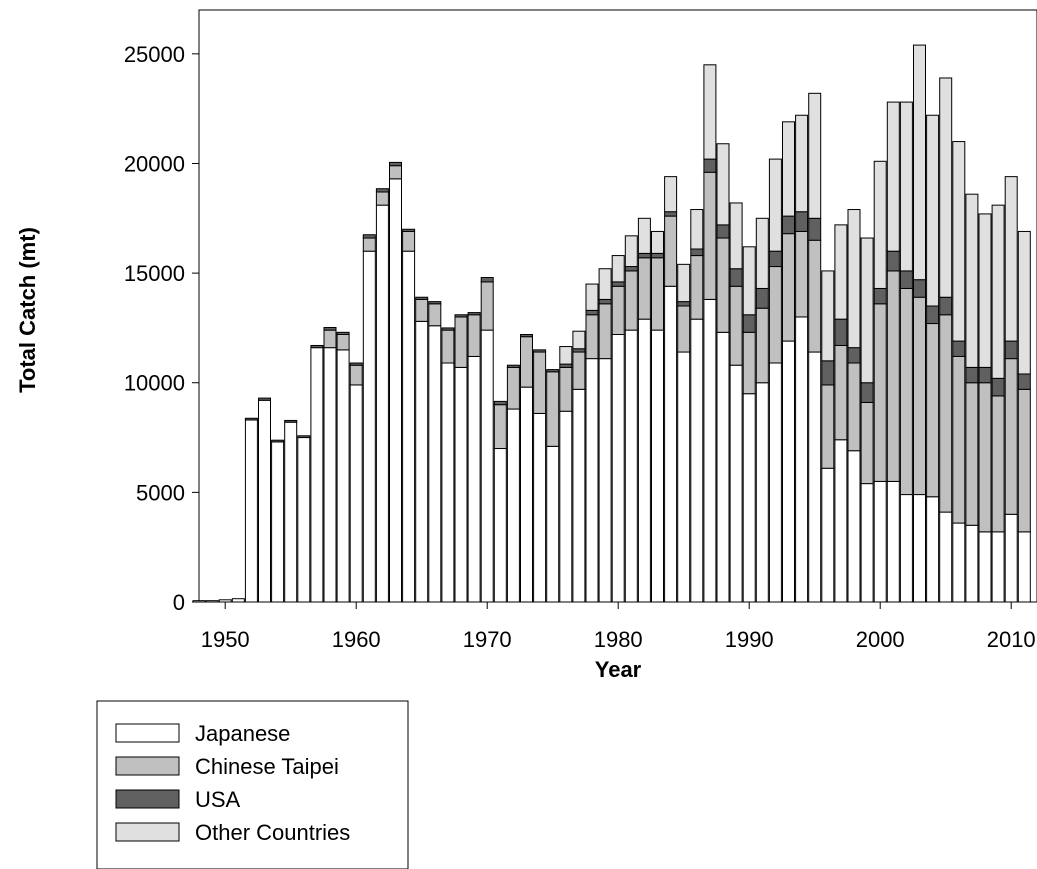  Describe the element at coordinates (893, 261) in the screenshot. I see `bar-usa-2001` at that location.